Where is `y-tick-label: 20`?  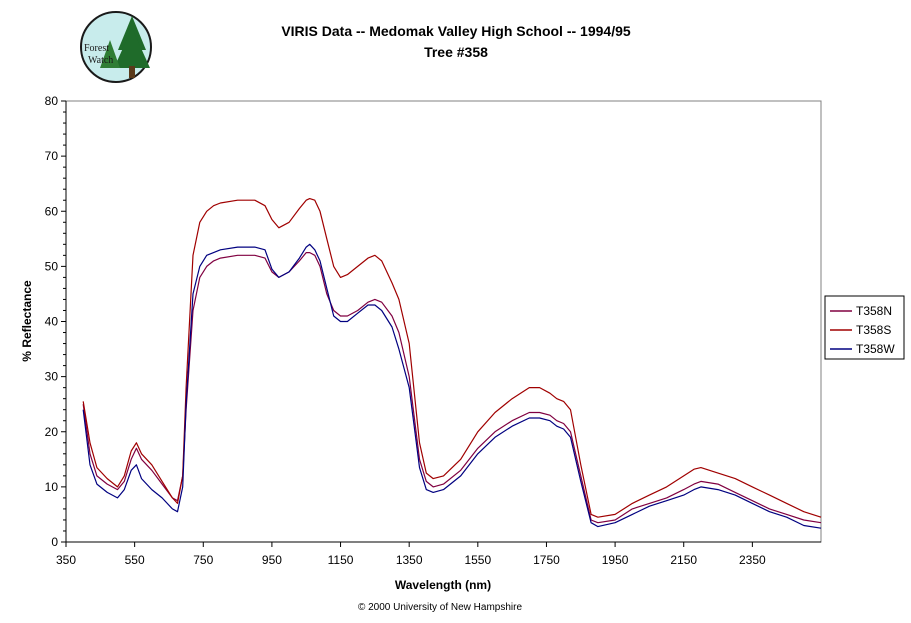 y-tick-label: 20 is located at coordinates (52, 432).